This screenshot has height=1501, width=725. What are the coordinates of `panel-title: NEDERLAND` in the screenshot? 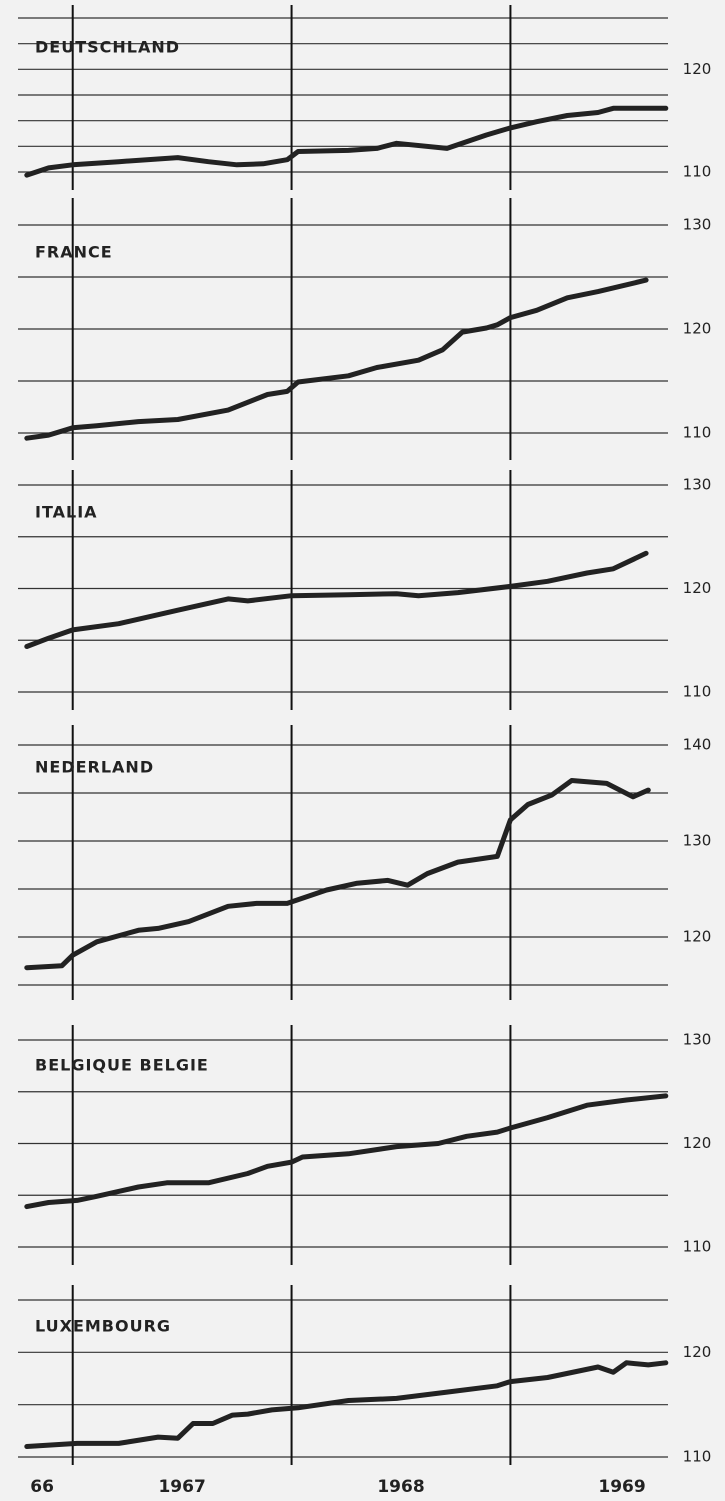 It's located at (94, 767).